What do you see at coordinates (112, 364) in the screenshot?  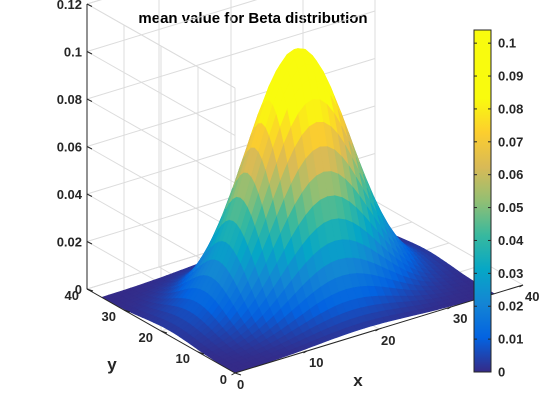 I see `y-axis-label: y` at bounding box center [112, 364].